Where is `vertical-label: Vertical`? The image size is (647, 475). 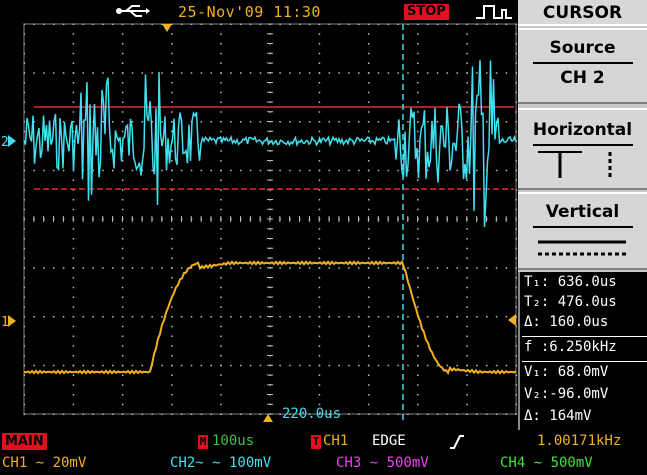 vertical-label: Vertical is located at coordinates (582, 212).